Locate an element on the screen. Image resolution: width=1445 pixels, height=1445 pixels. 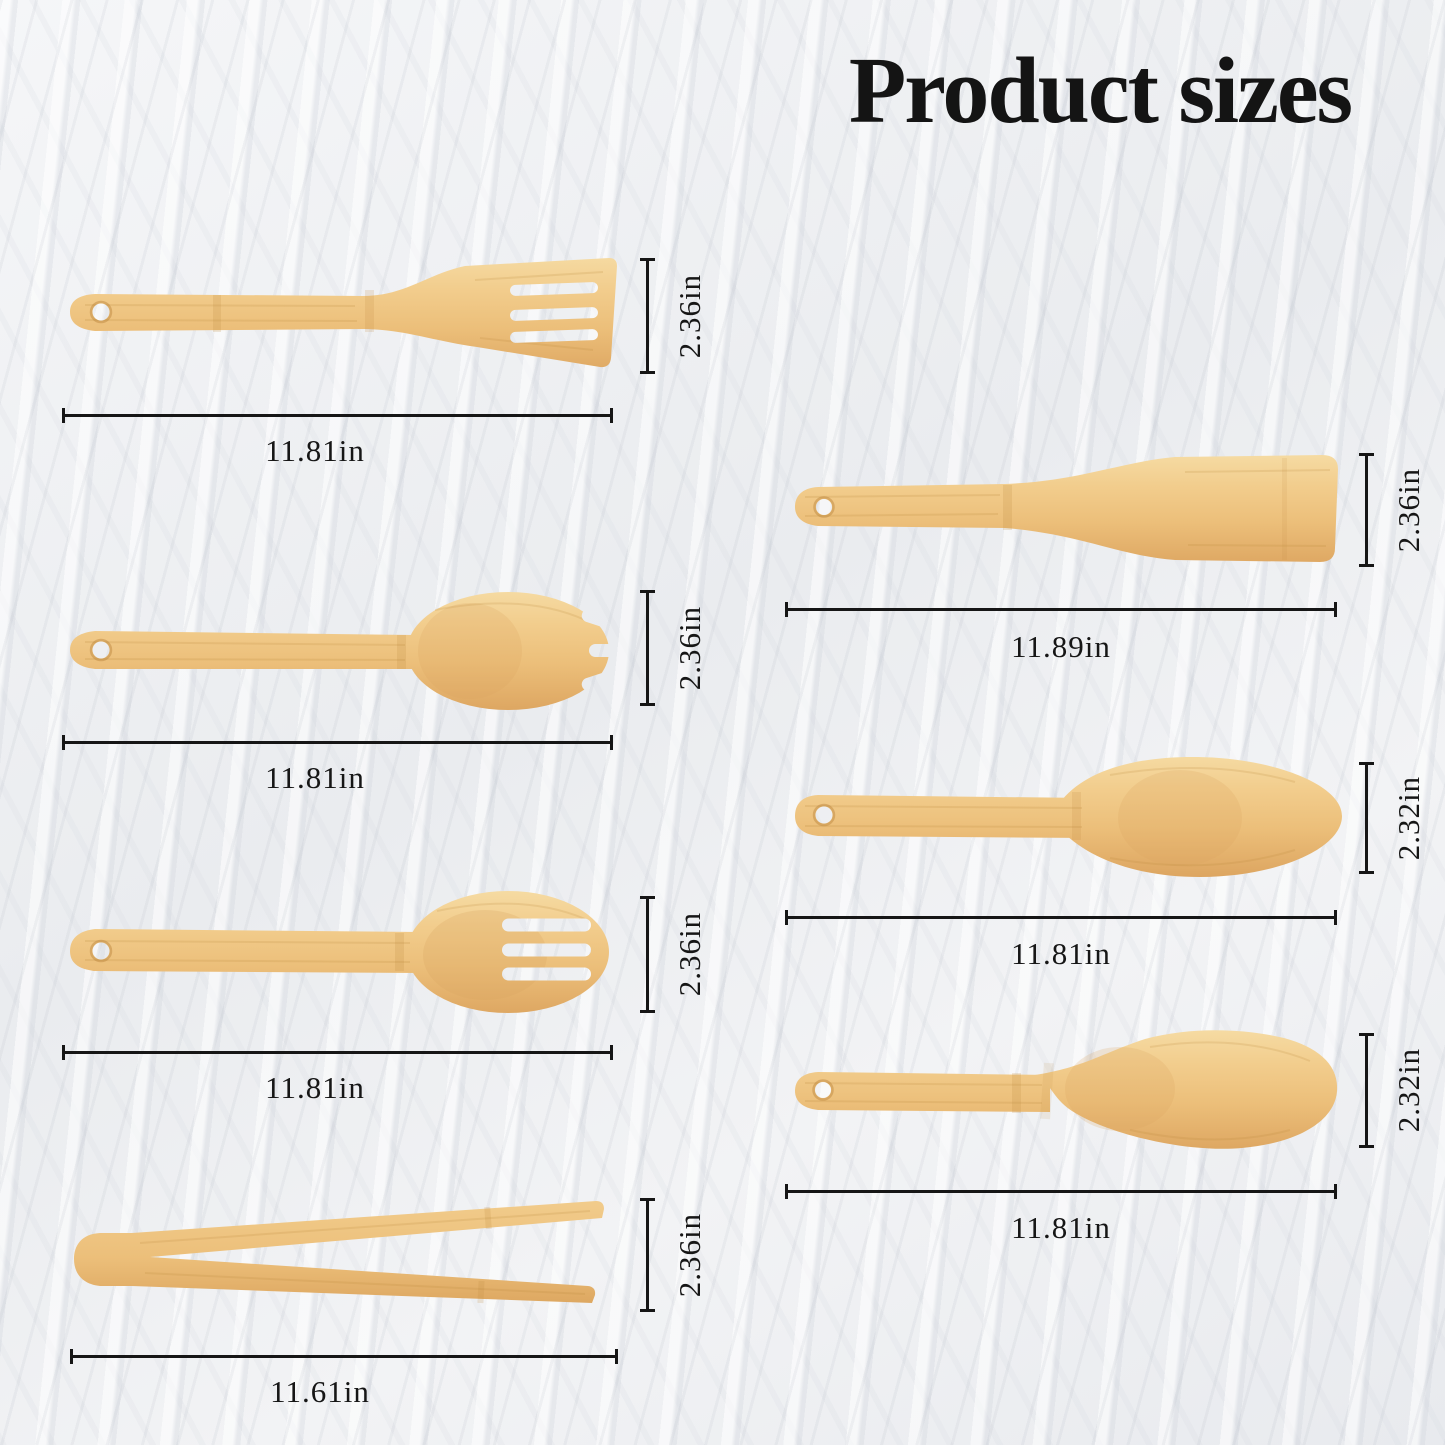
tongs-length-dimension-line is located at coordinates (344, 1356).